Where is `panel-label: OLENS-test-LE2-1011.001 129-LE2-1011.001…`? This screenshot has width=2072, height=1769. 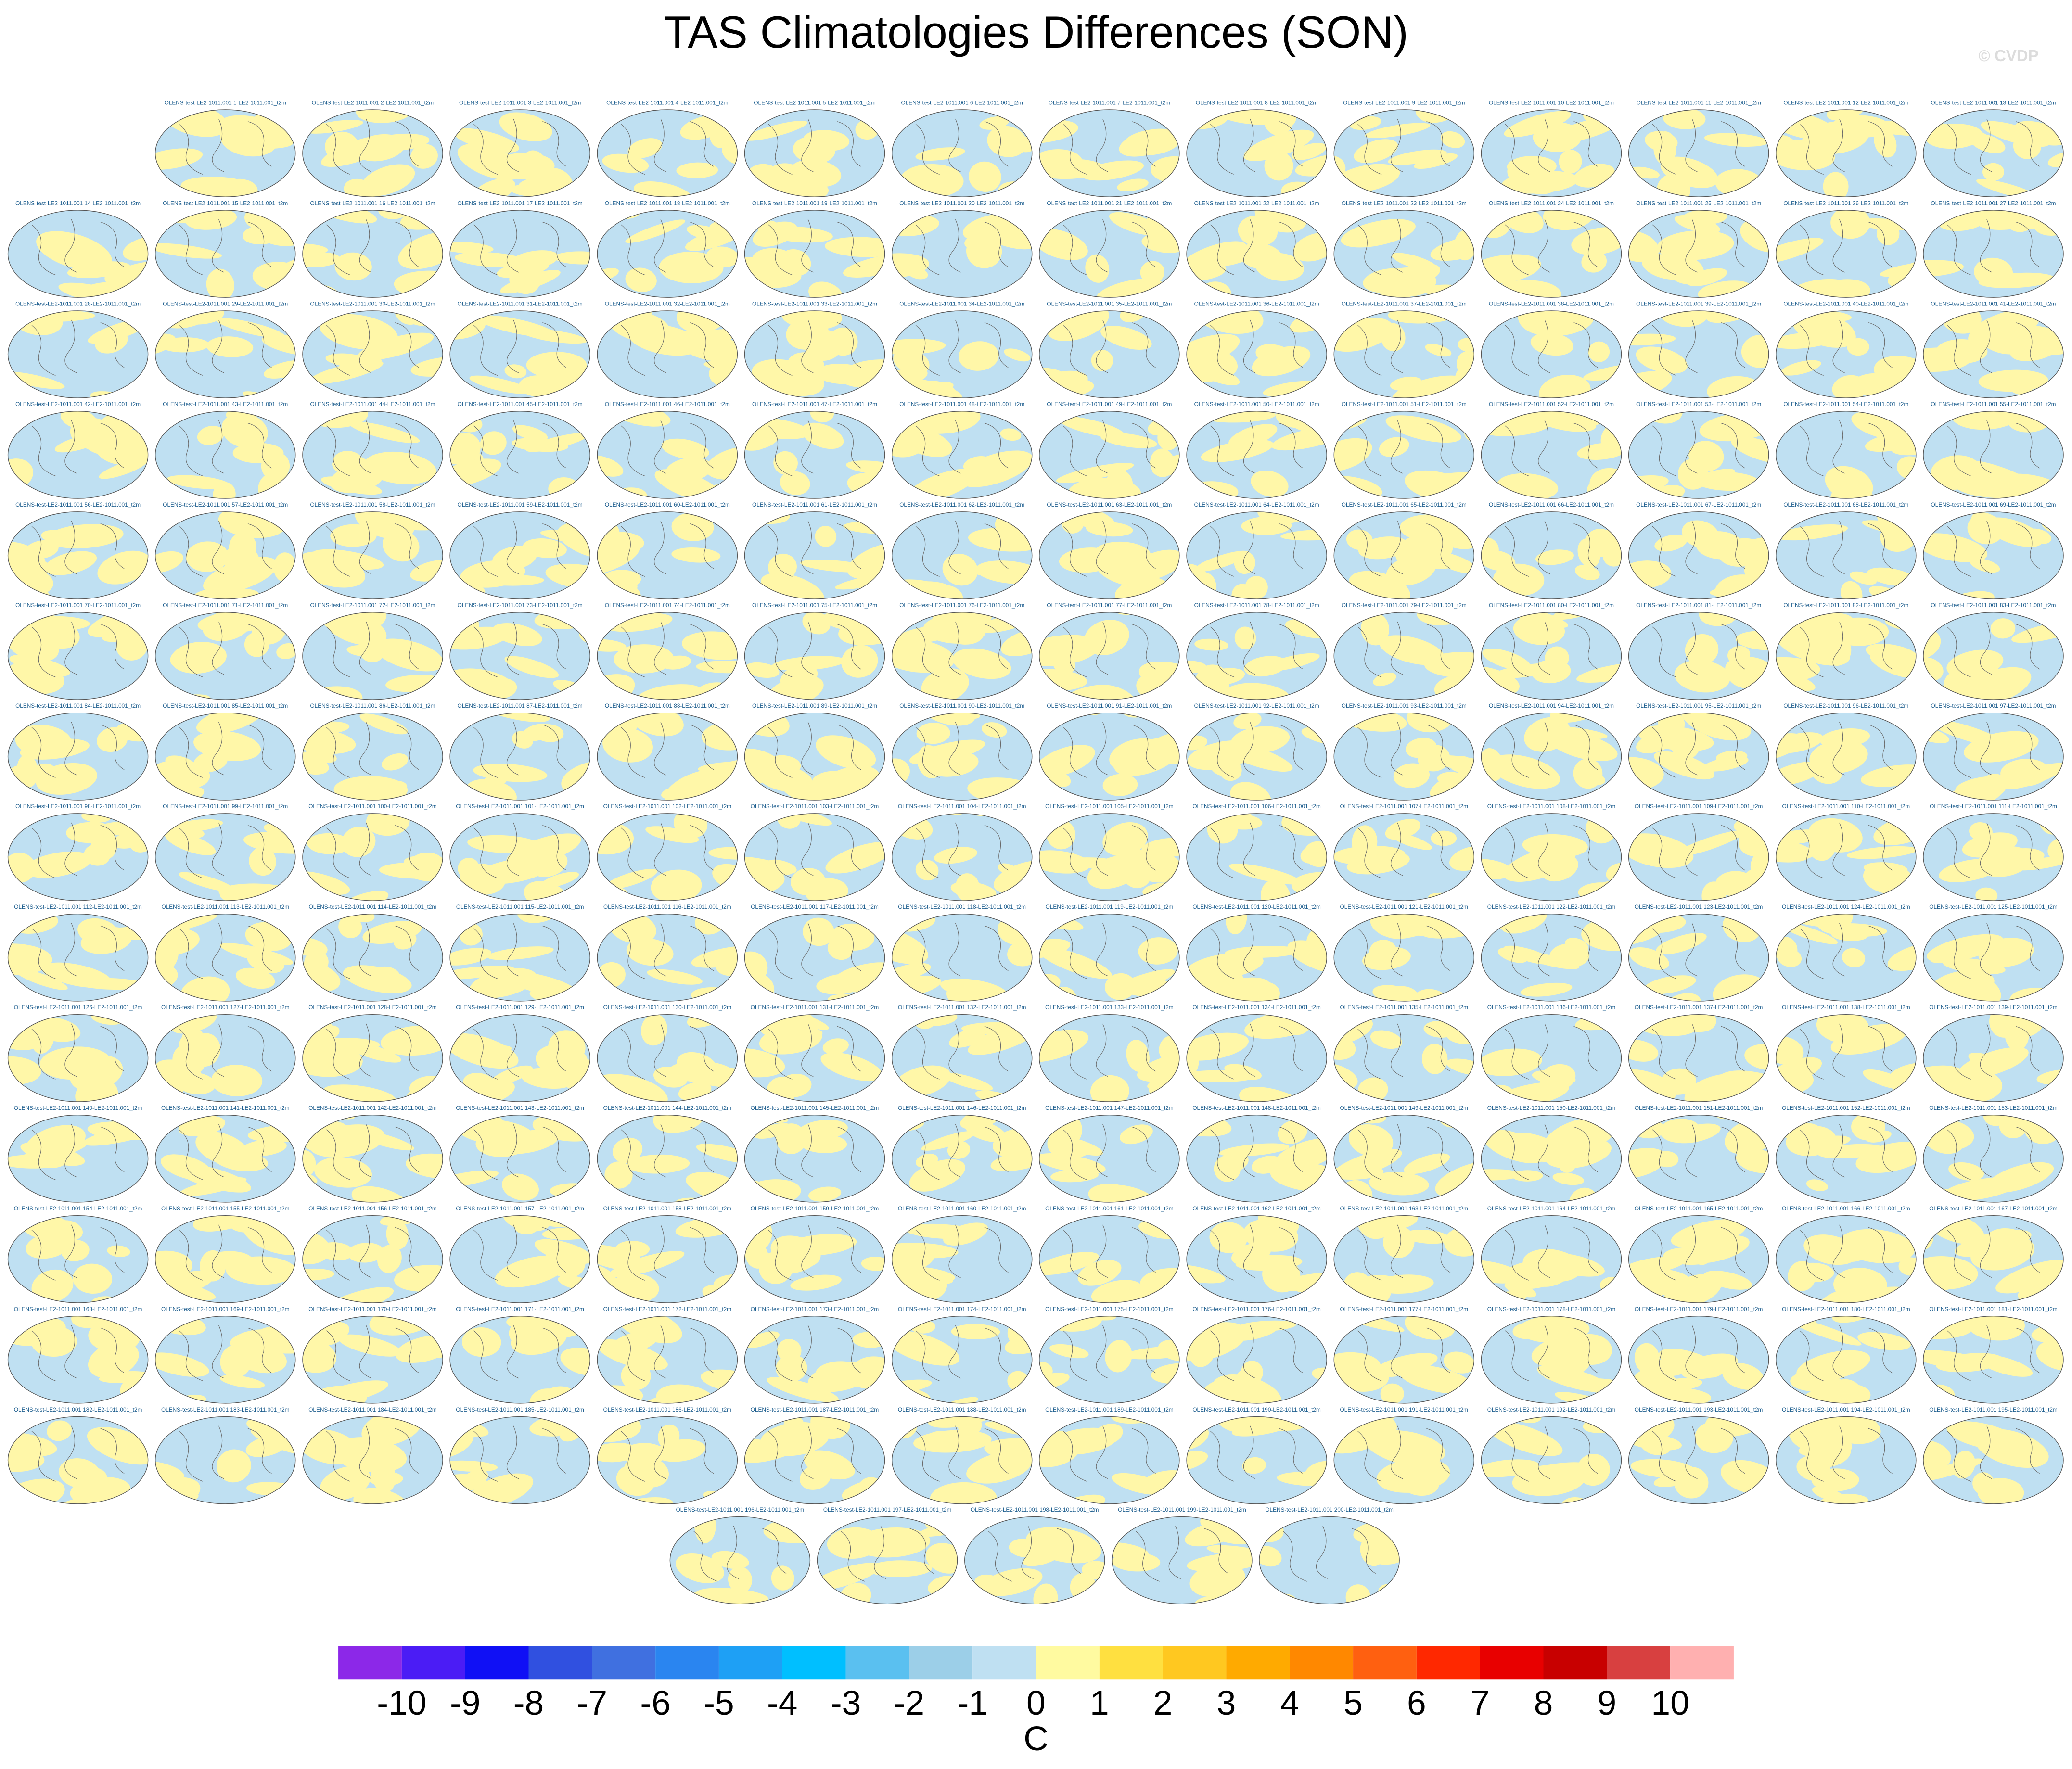
panel-label: OLENS-test-LE2-1011.001 129-LE2-1011.001… is located at coordinates (520, 1007).